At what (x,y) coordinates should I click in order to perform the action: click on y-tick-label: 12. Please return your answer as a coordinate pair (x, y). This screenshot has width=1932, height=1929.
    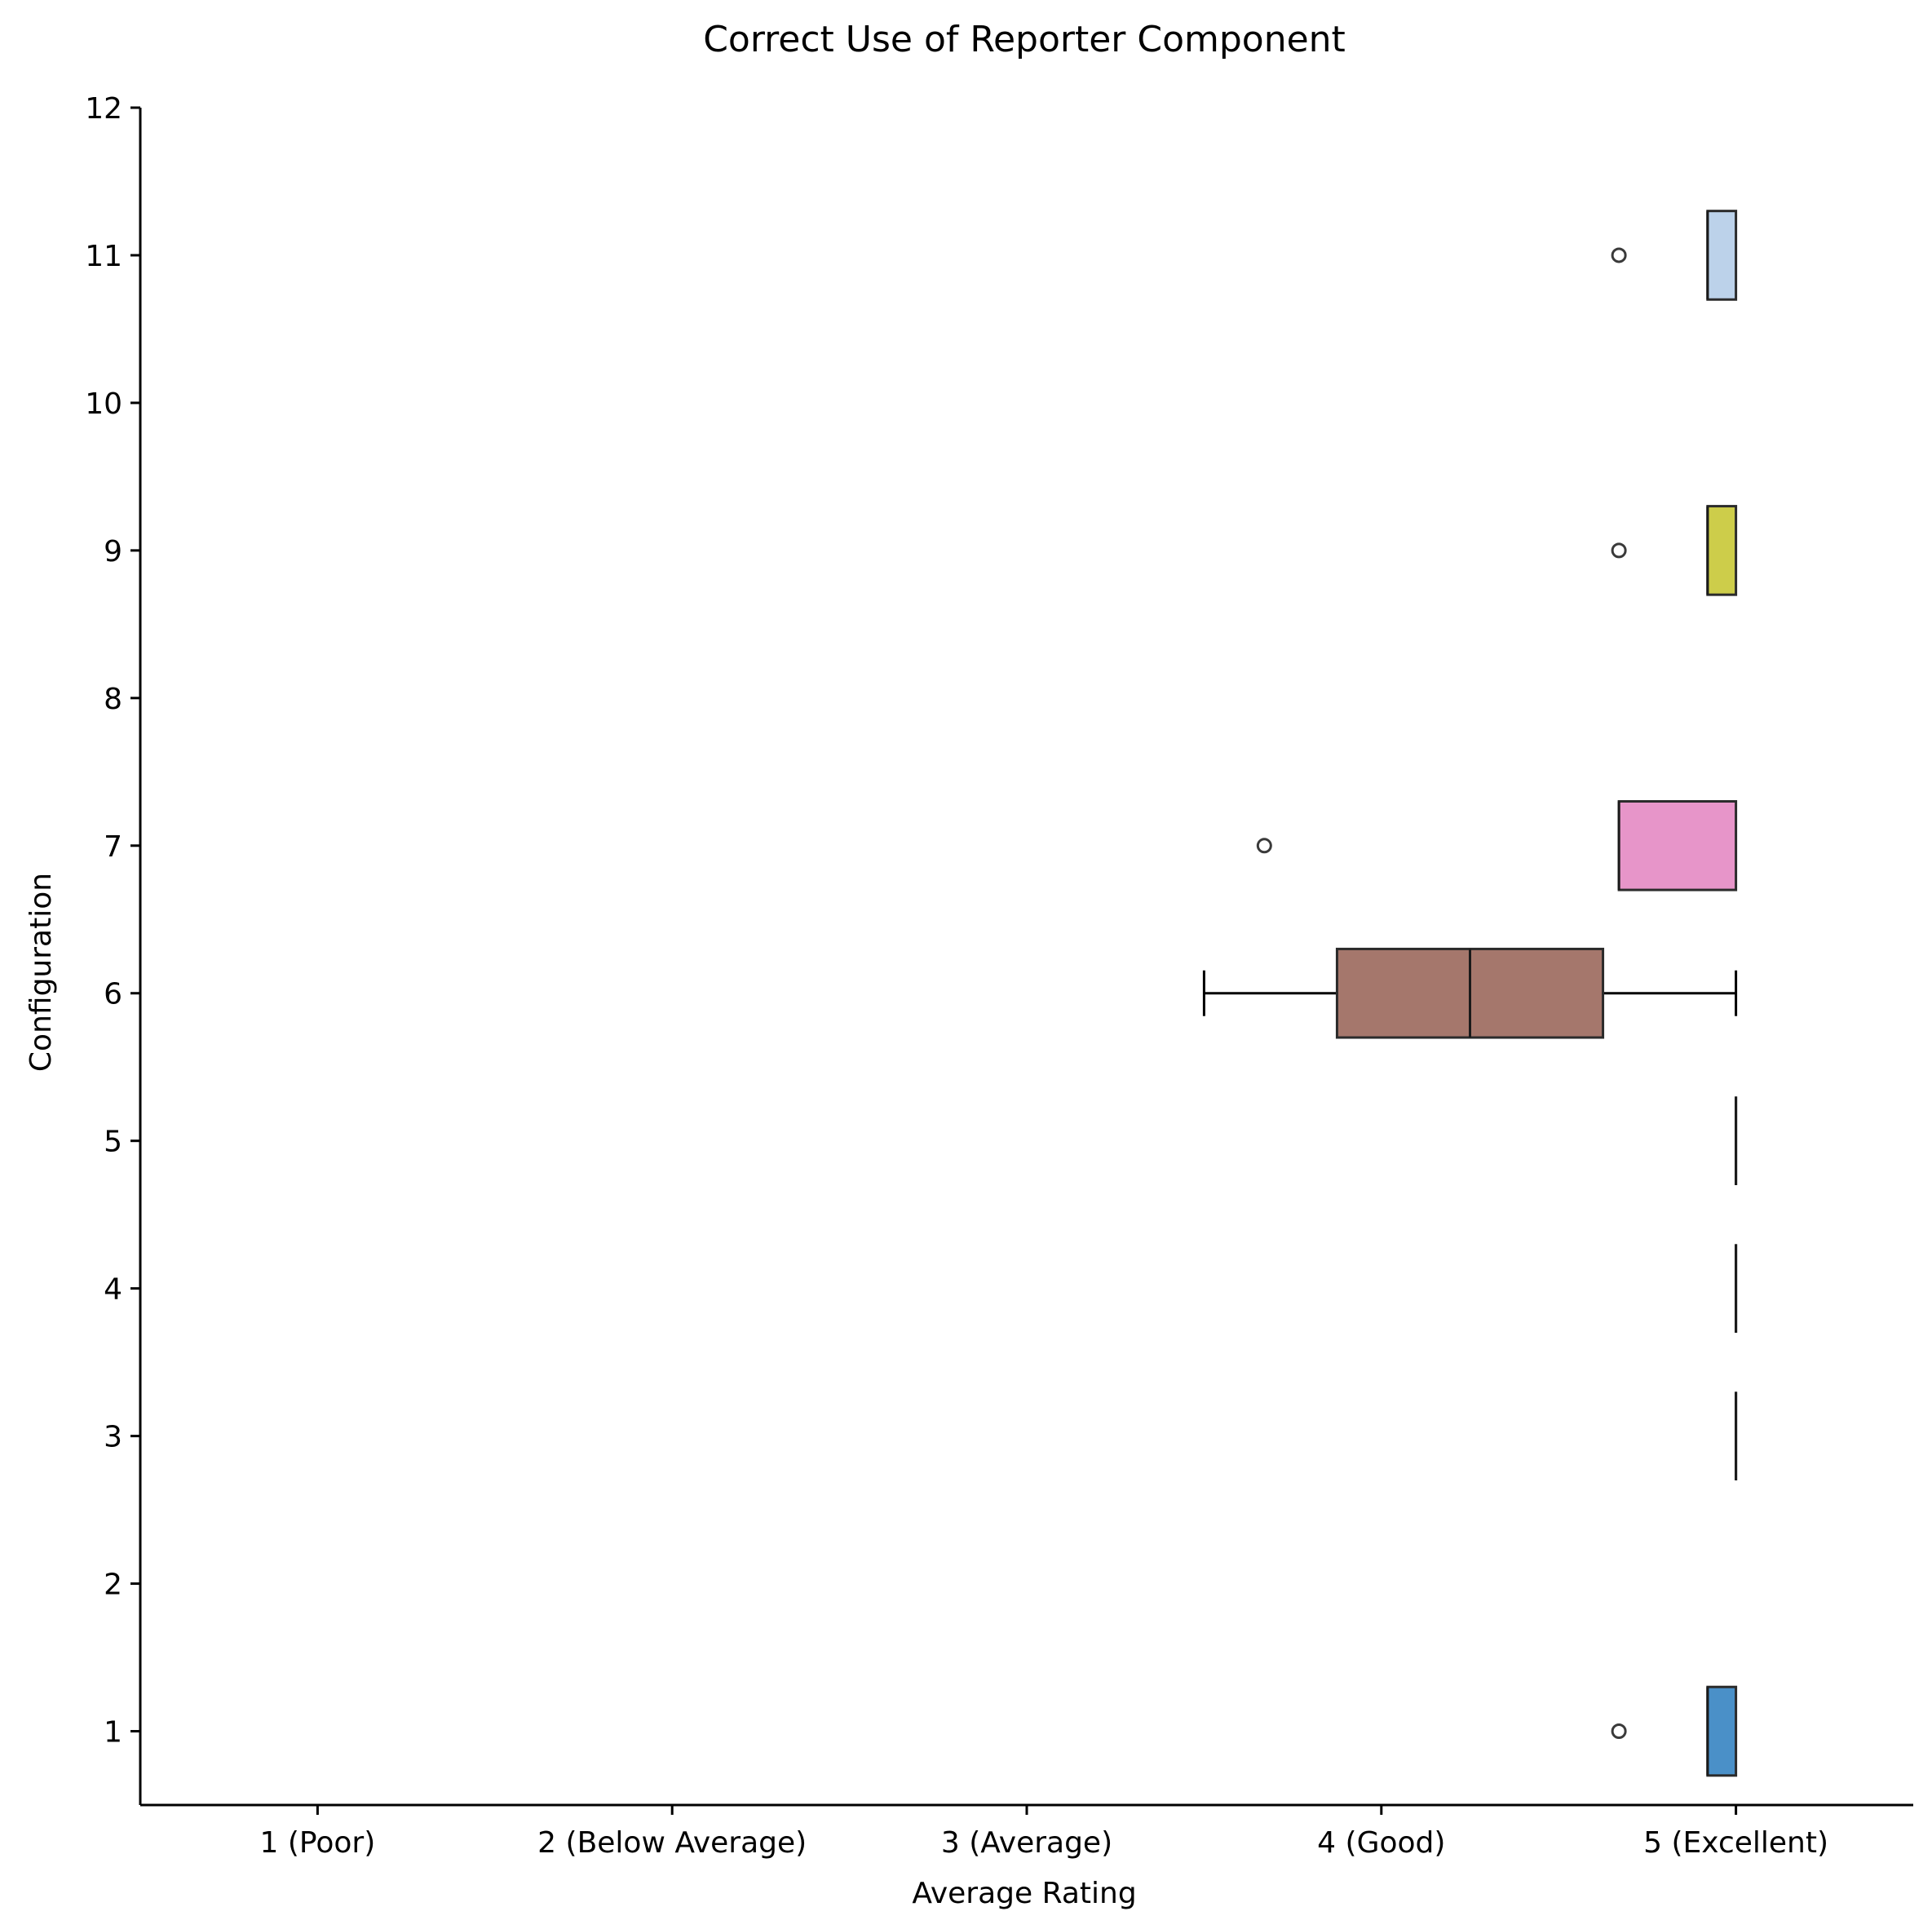
    Looking at the image, I should click on (103, 109).